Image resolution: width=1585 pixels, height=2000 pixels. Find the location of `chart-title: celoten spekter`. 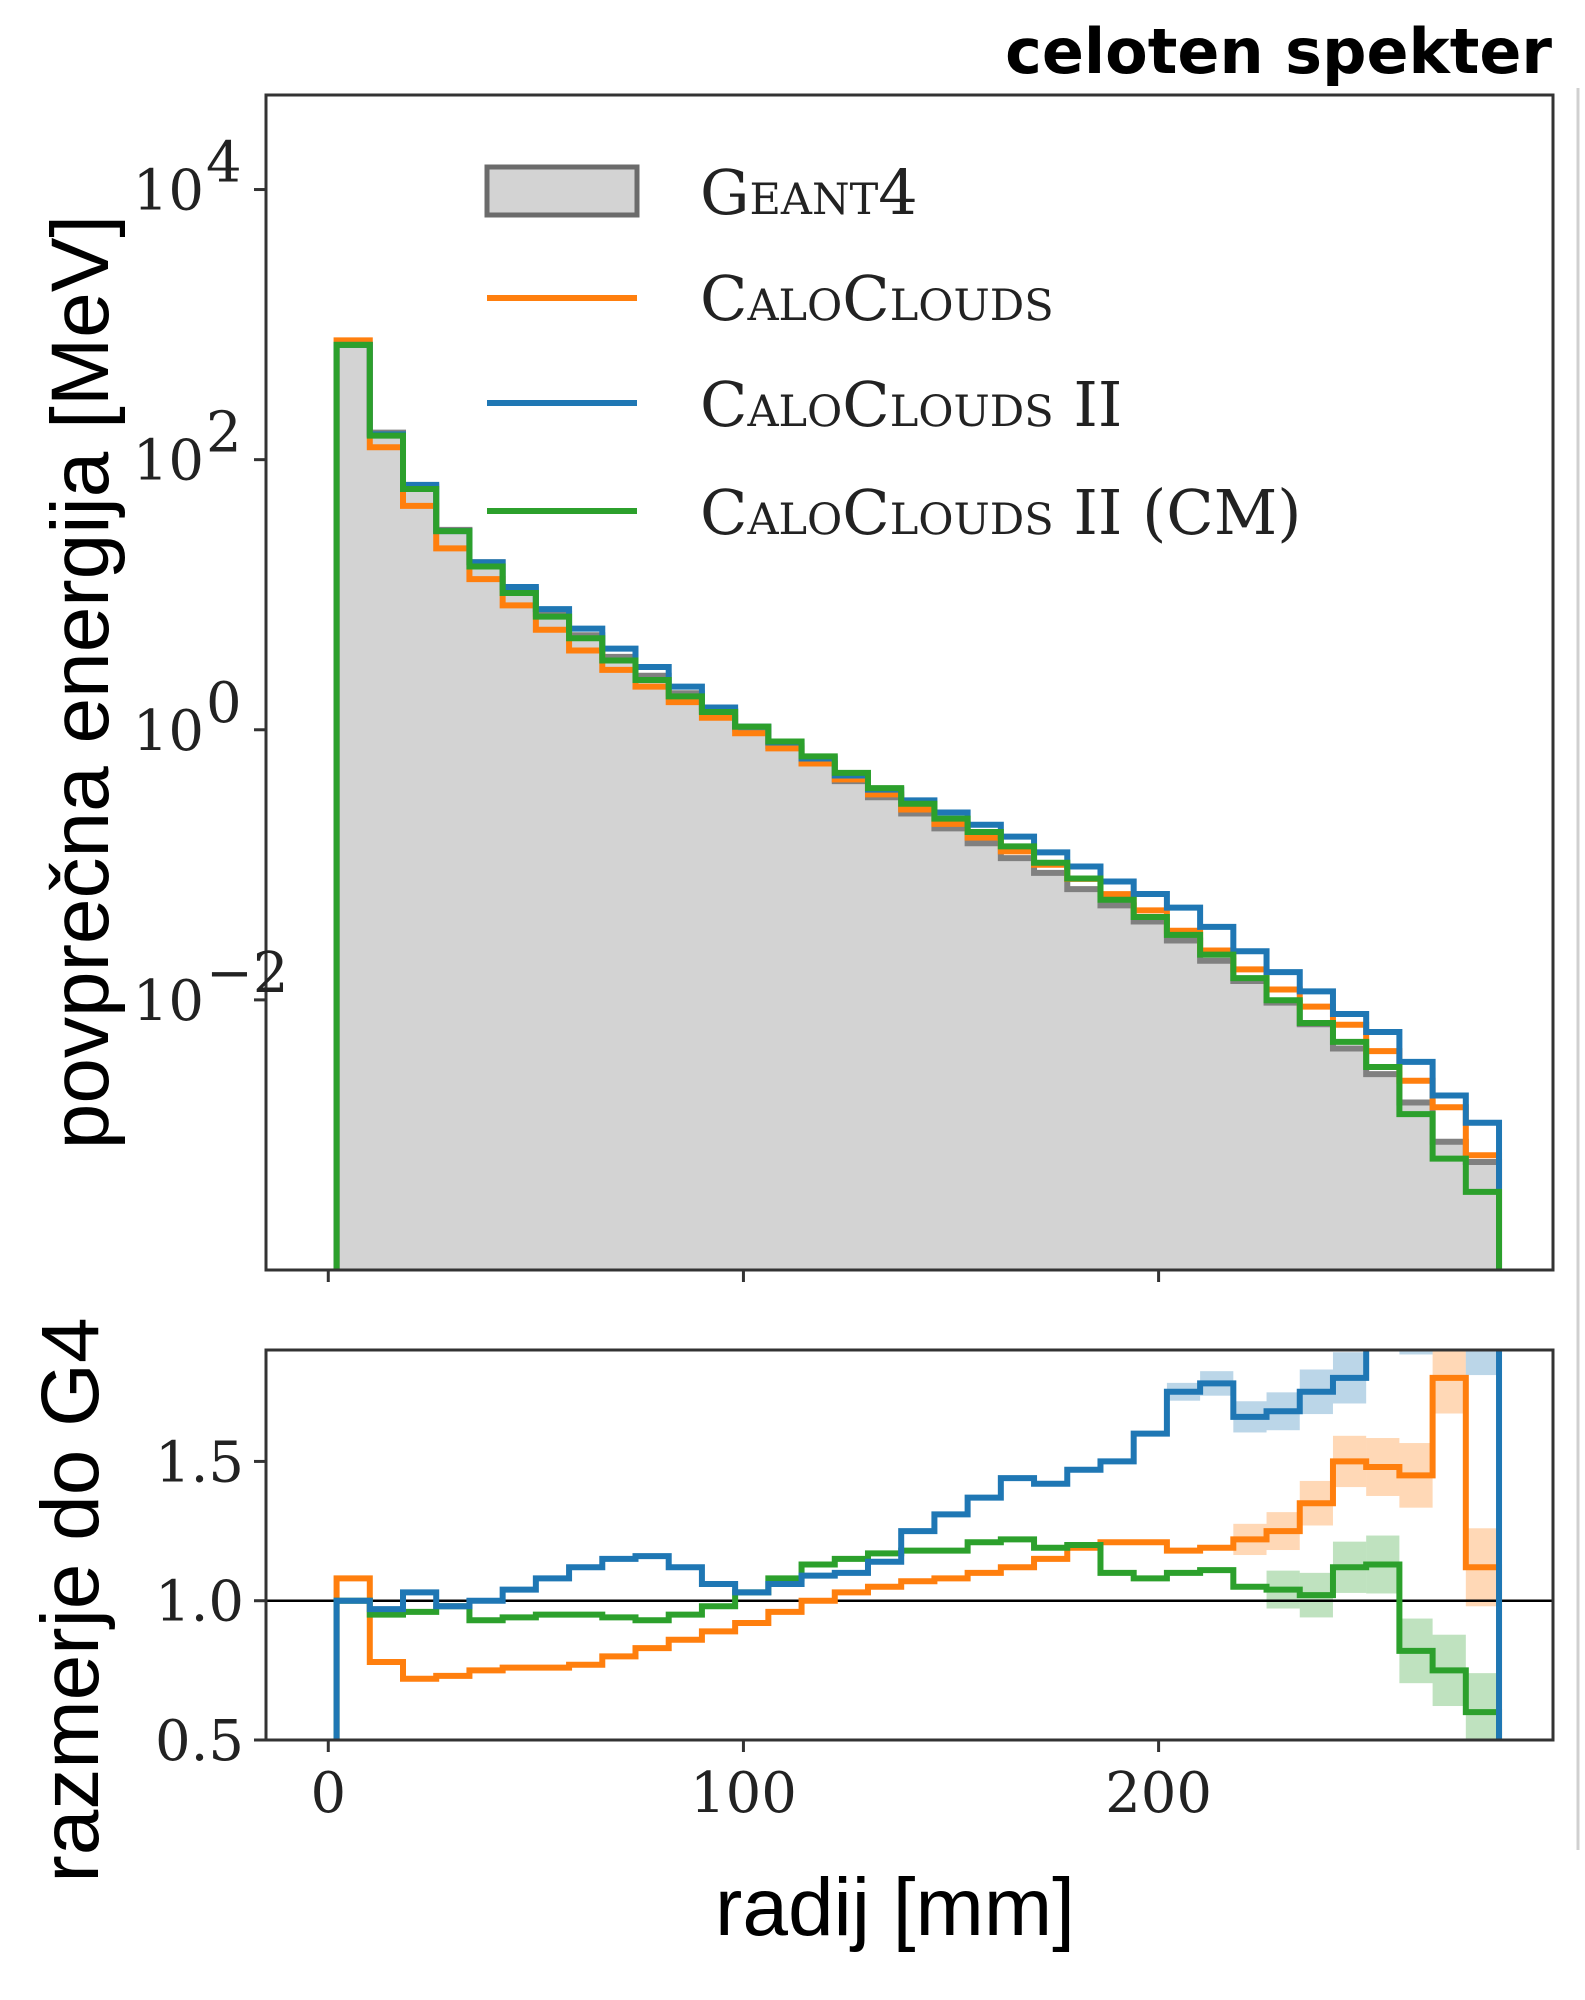

chart-title: celoten spekter is located at coordinates (1278, 51).